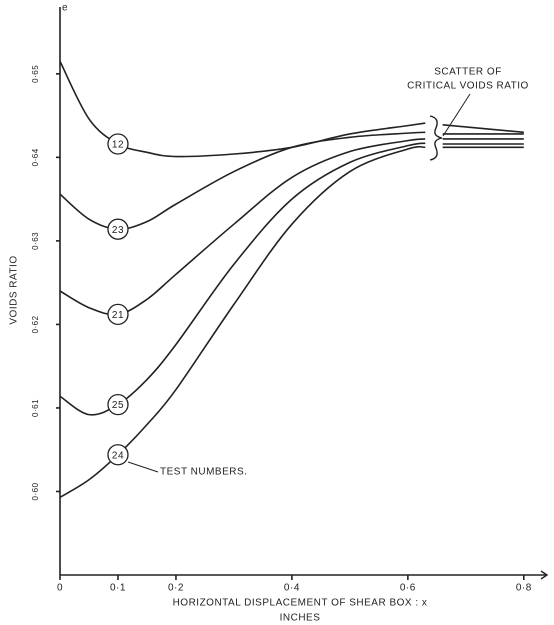  I want to click on series-label: 24, so click(118, 455).